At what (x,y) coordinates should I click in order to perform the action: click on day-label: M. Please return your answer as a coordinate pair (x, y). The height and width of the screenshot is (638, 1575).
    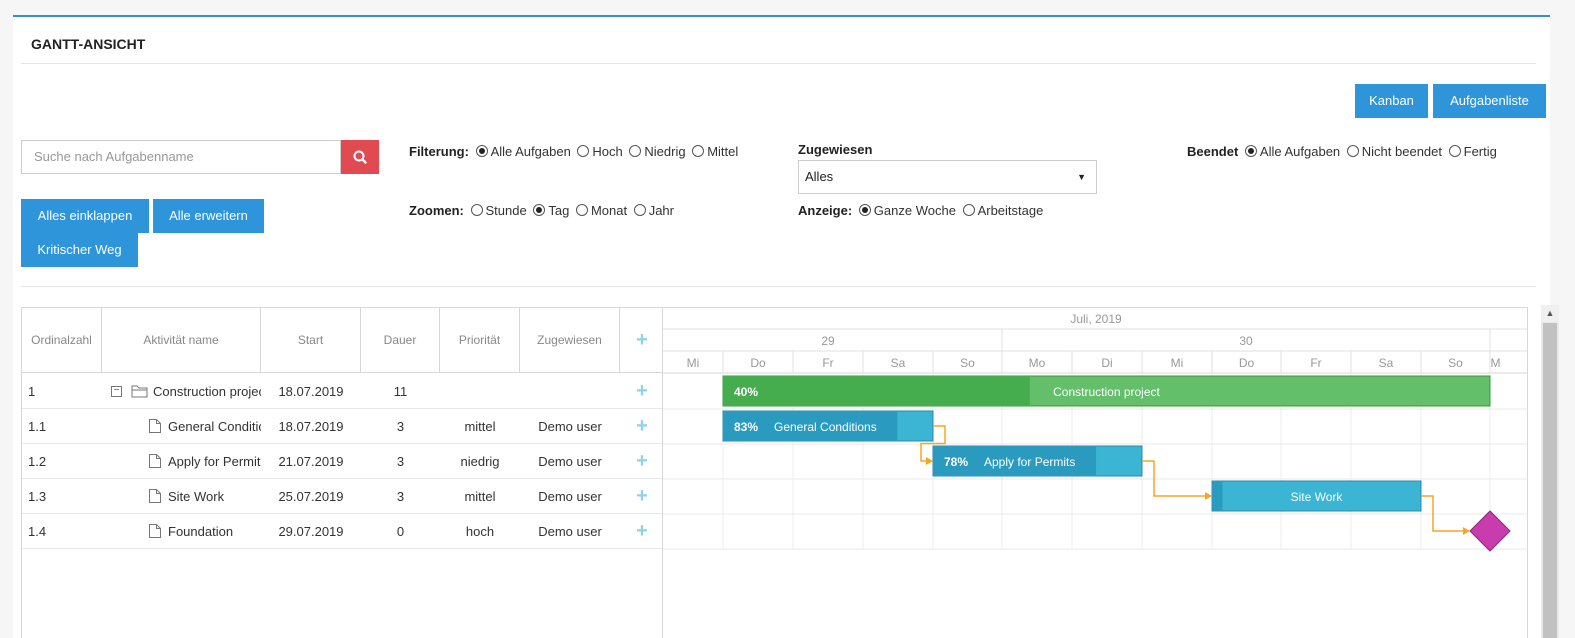
    Looking at the image, I should click on (1496, 363).